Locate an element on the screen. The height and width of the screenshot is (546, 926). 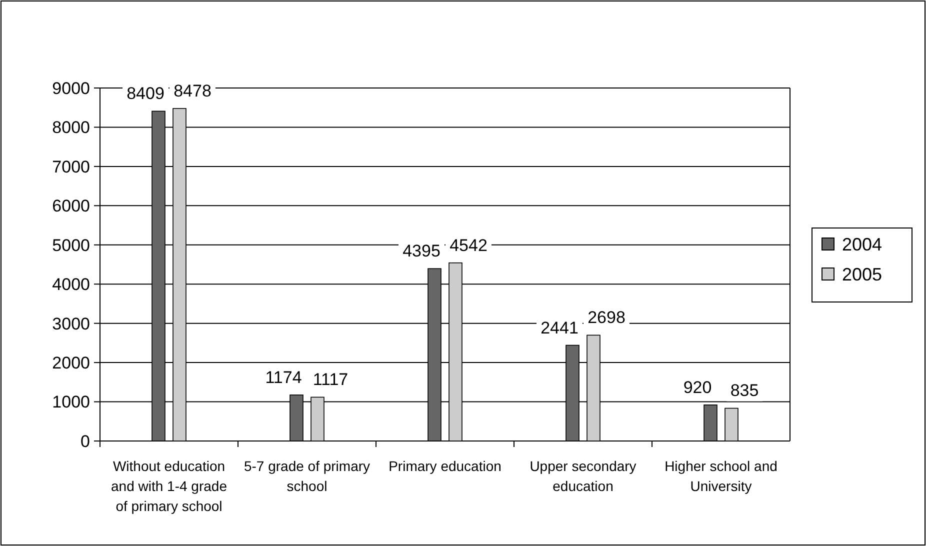
x-tick-label: Higher school and University is located at coordinates (721, 476).